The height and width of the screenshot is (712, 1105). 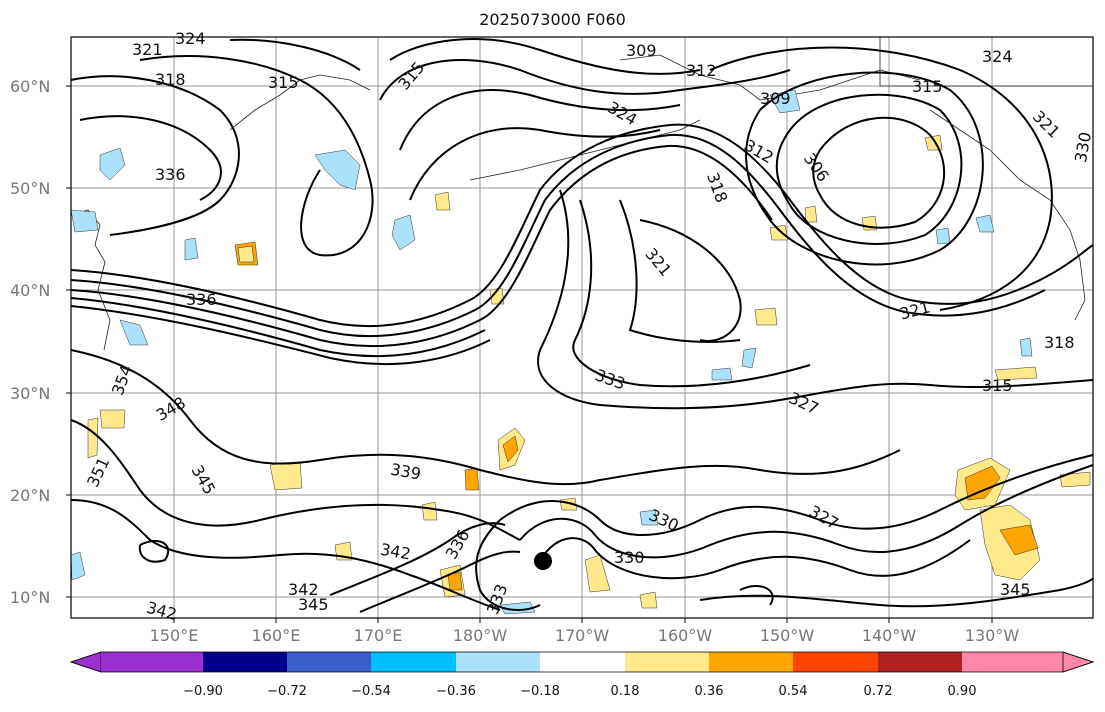 I want to click on lon-label-180w: 180°W, so click(x=480, y=635).